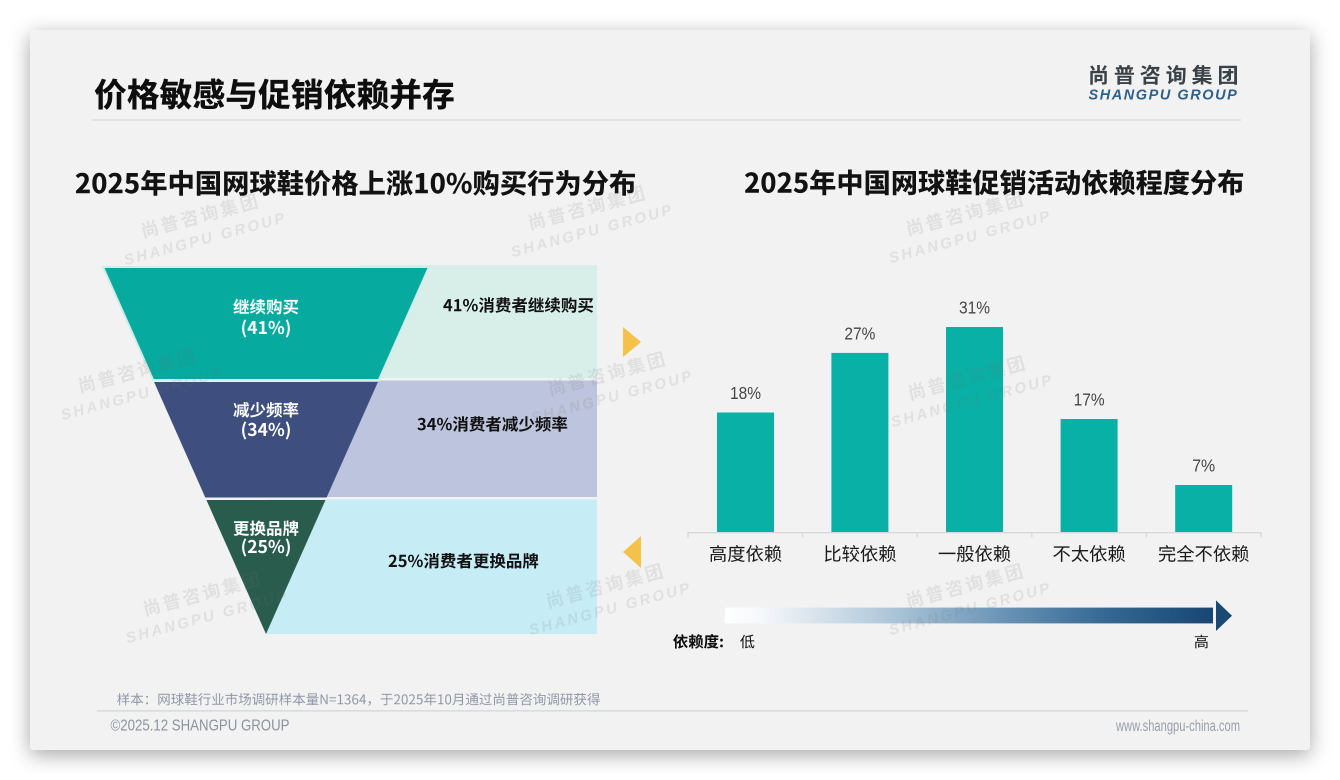  What do you see at coordinates (974, 308) in the screenshot?
I see `svg-text: 31%` at bounding box center [974, 308].